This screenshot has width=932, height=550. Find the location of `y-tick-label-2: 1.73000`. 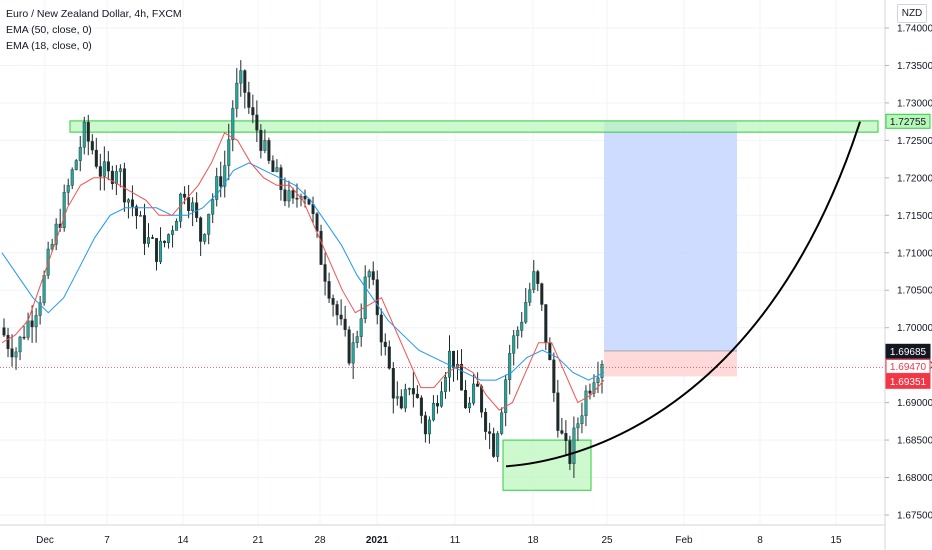

y-tick-label-2: 1.73000 is located at coordinates (914, 103).